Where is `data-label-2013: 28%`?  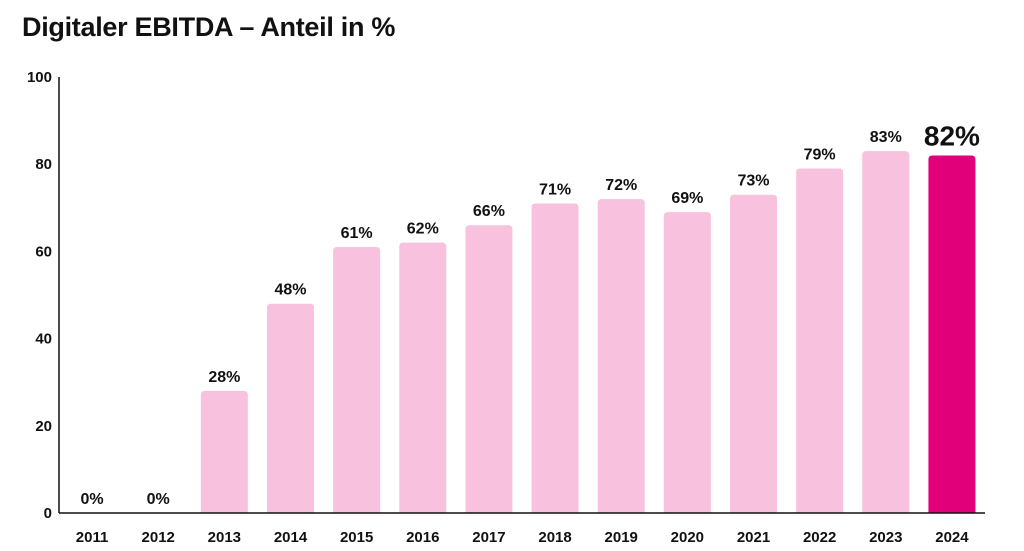 data-label-2013: 28% is located at coordinates (224, 377).